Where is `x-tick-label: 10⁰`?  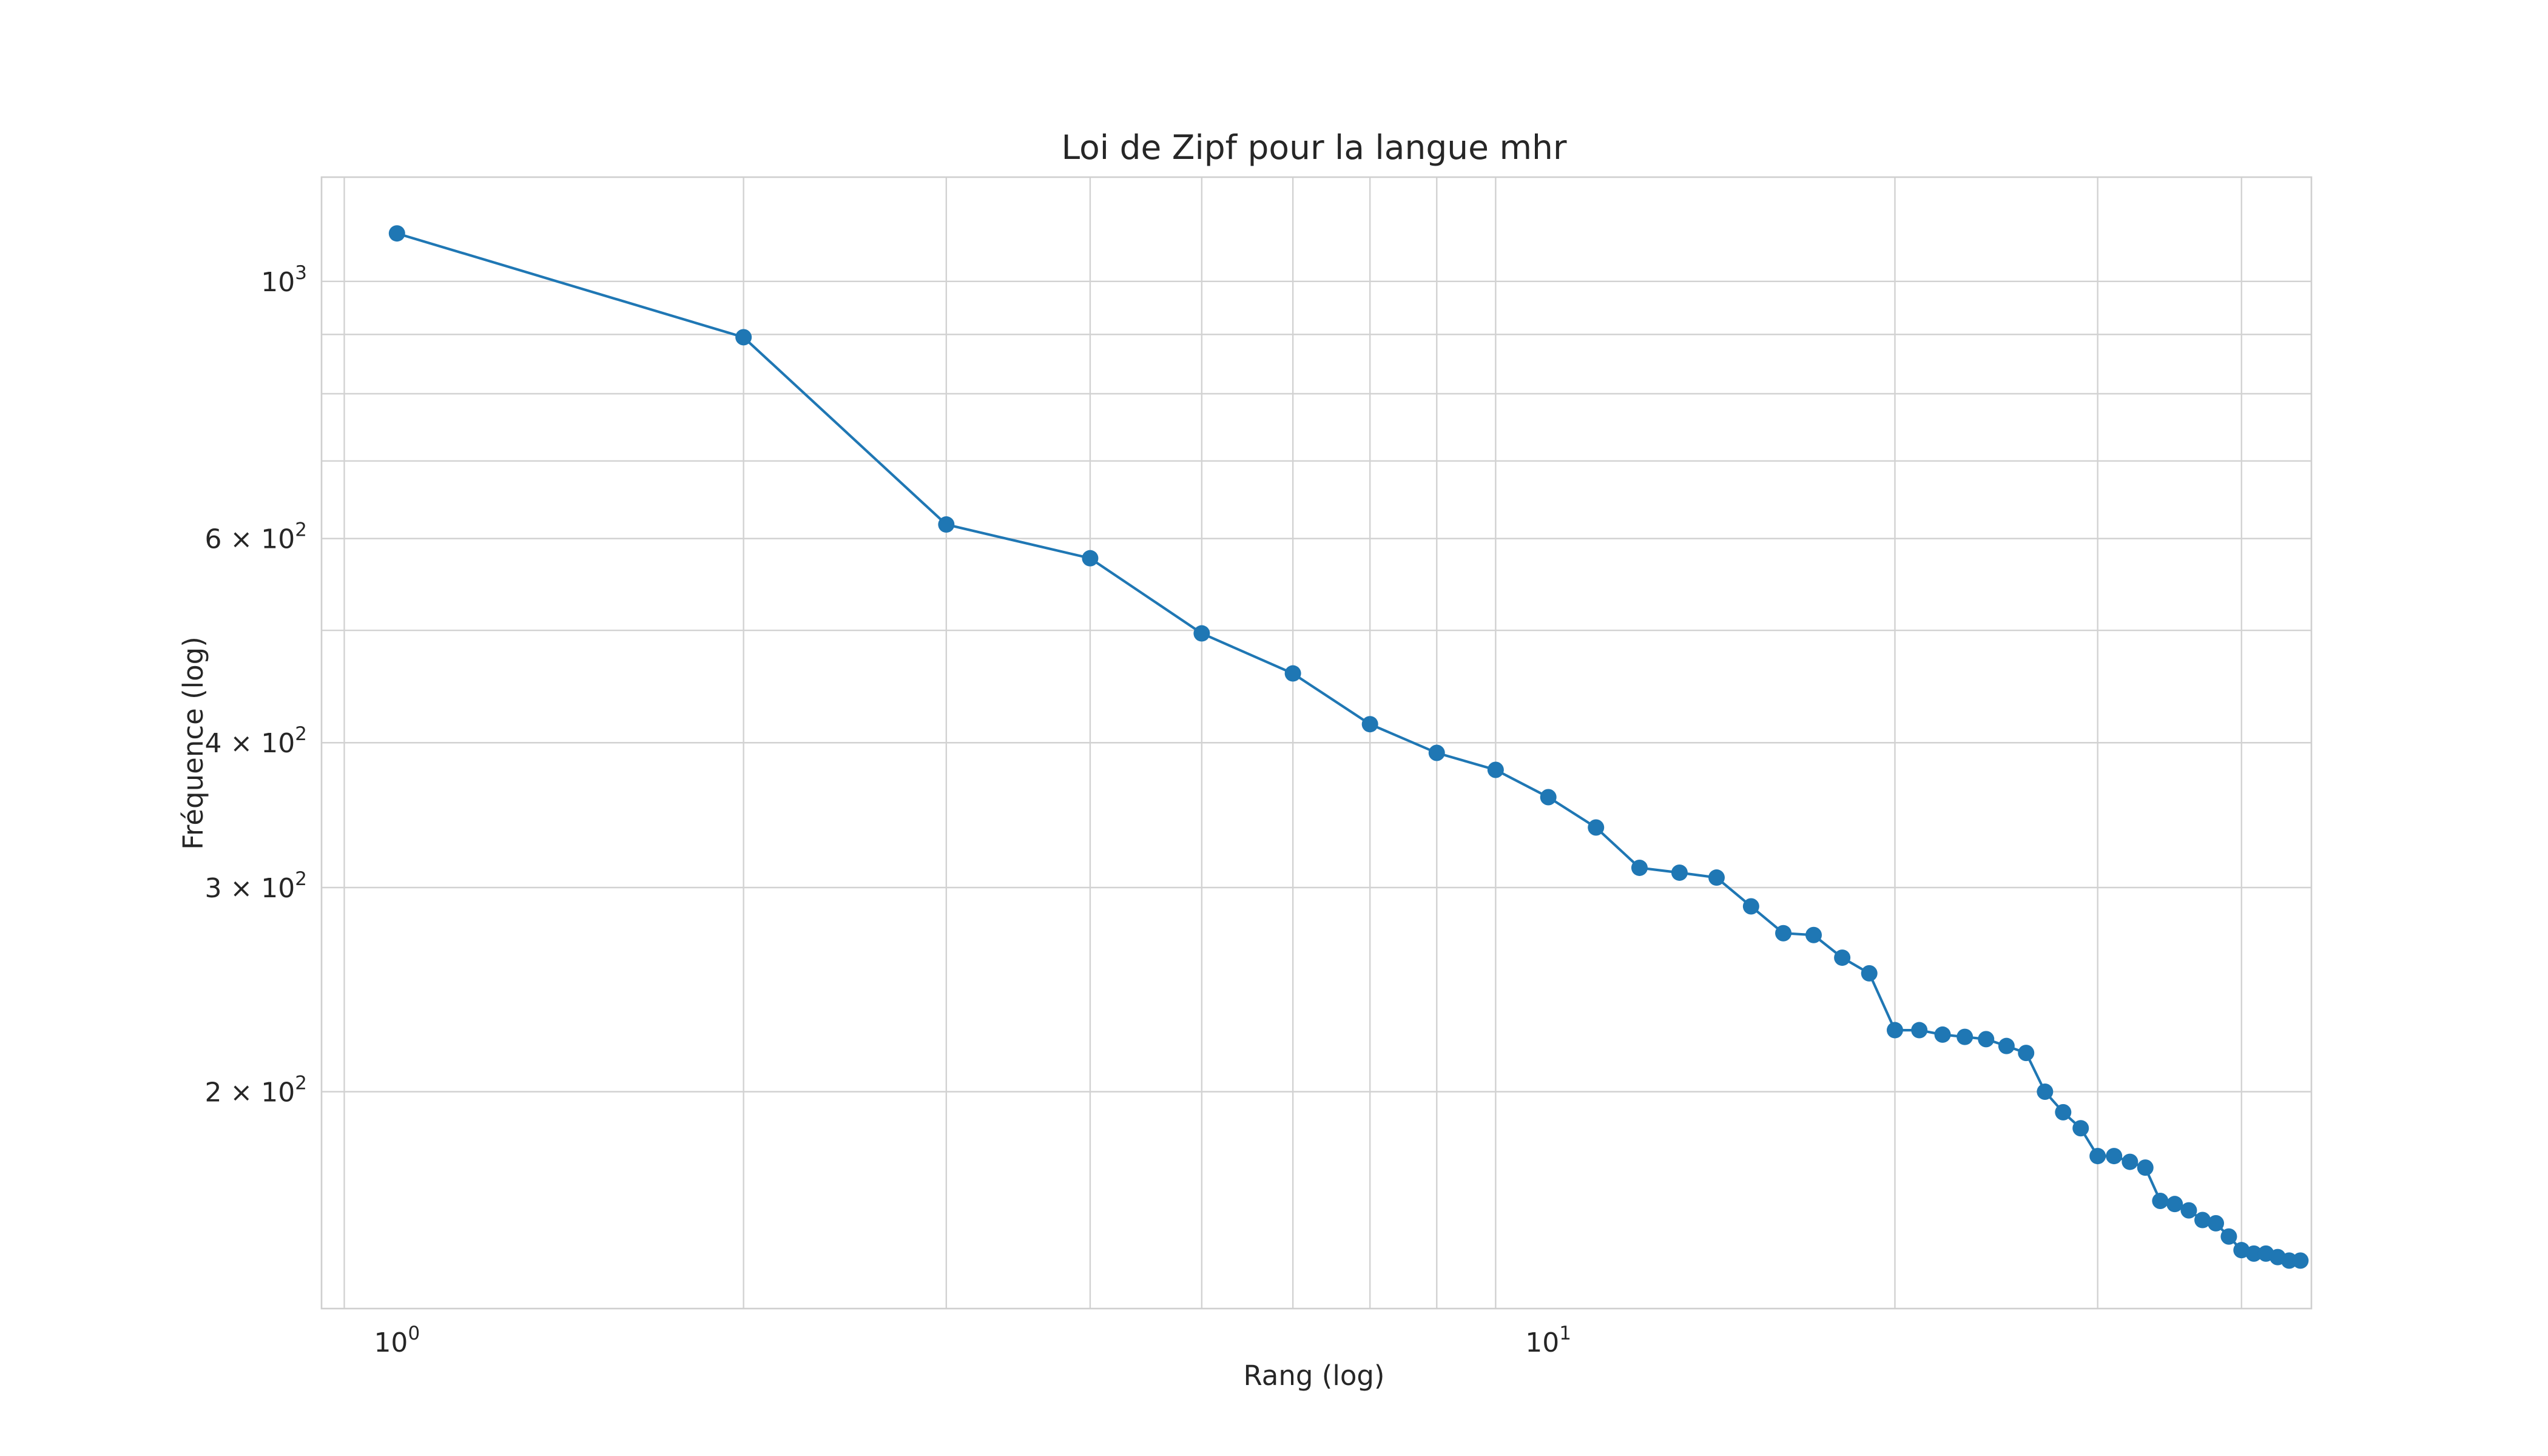
x-tick-label: 10⁰ is located at coordinates (397, 1340).